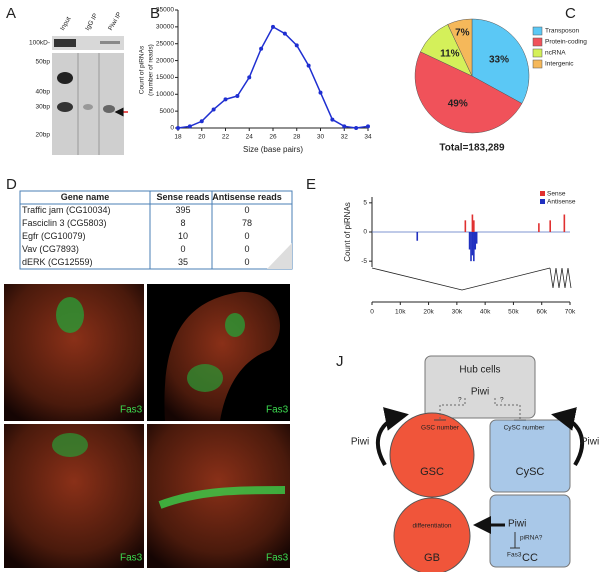  What do you see at coordinates (556, 194) in the screenshot?
I see `legend-label: Sense` at bounding box center [556, 194].